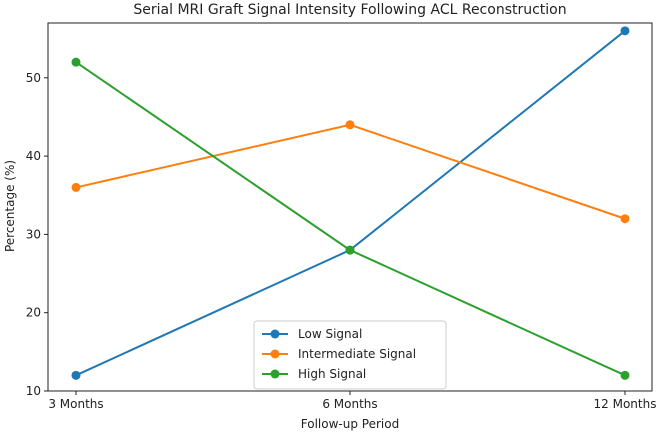 This screenshot has width=661, height=433. I want to click on x-tick-label: 3 Months, so click(75, 404).